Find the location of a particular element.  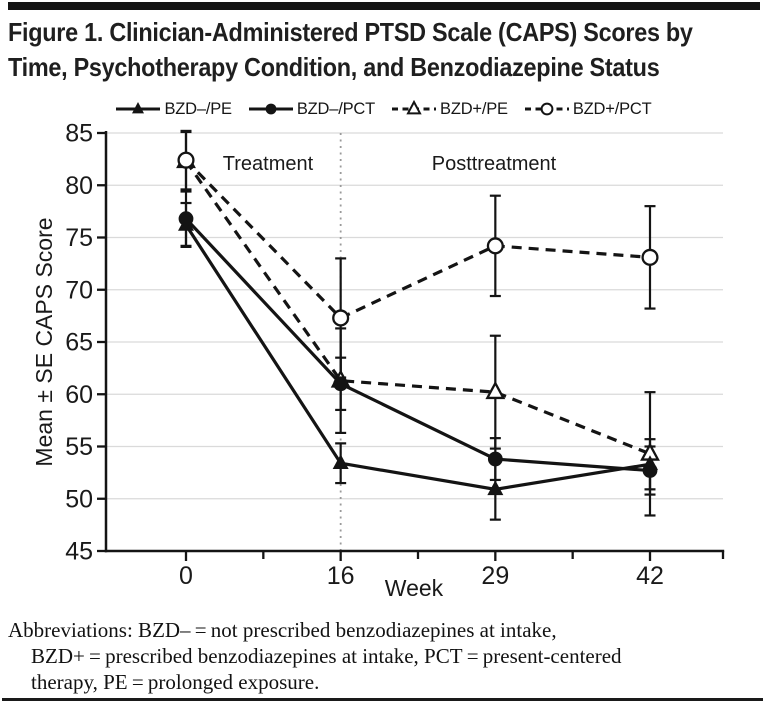

legend-item-bzdplus-pe: BZD+/PE is located at coordinates (450, 109).